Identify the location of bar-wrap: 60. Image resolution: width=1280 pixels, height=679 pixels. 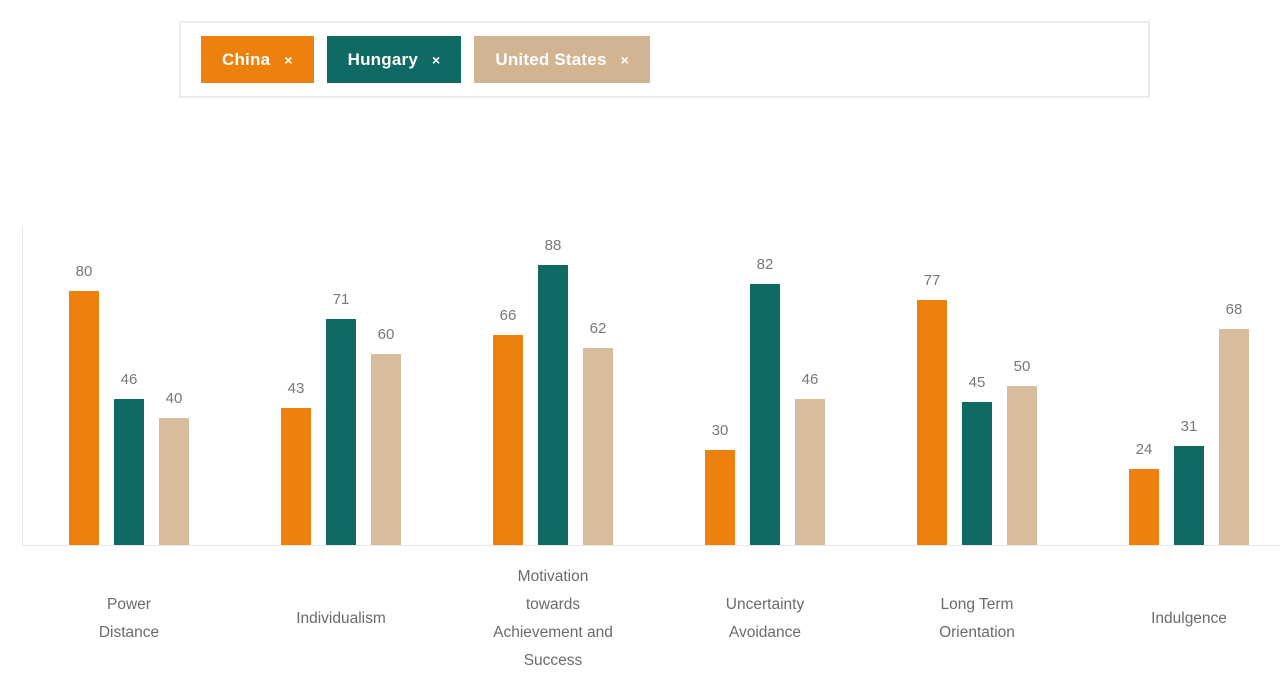
(386, 435).